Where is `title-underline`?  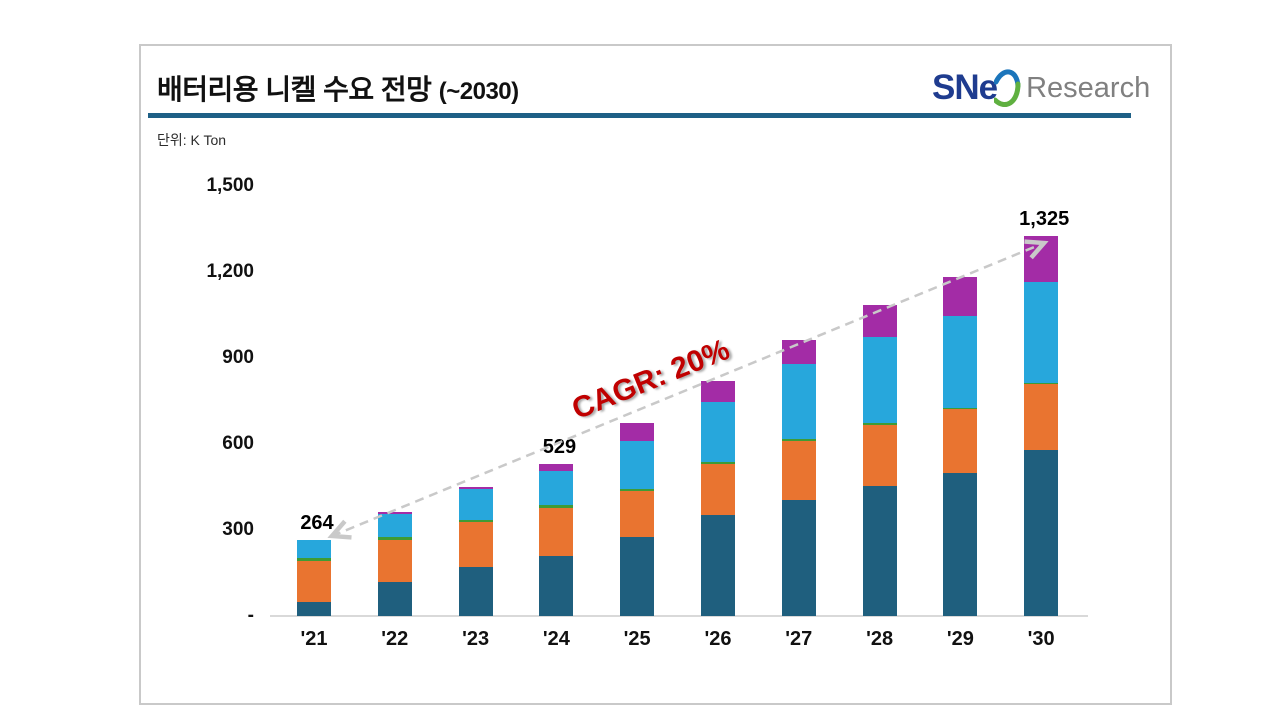 title-underline is located at coordinates (639, 115).